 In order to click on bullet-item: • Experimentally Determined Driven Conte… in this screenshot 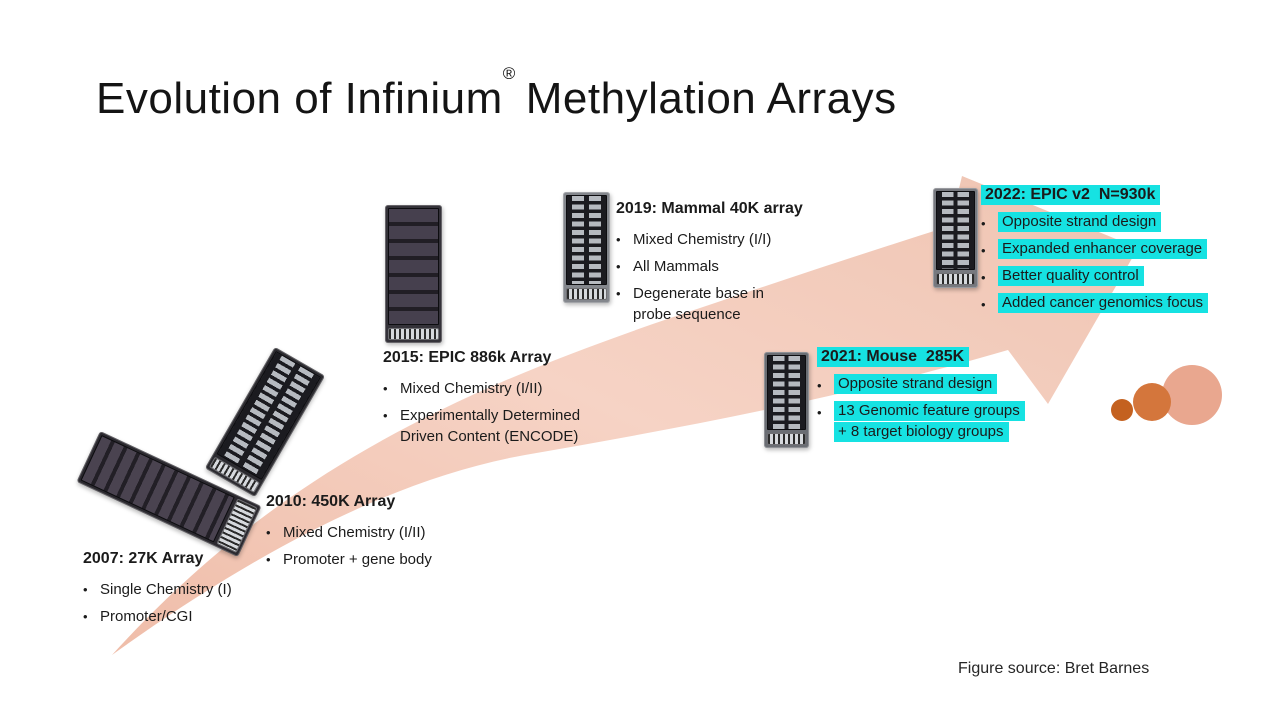, I will do `click(482, 426)`.